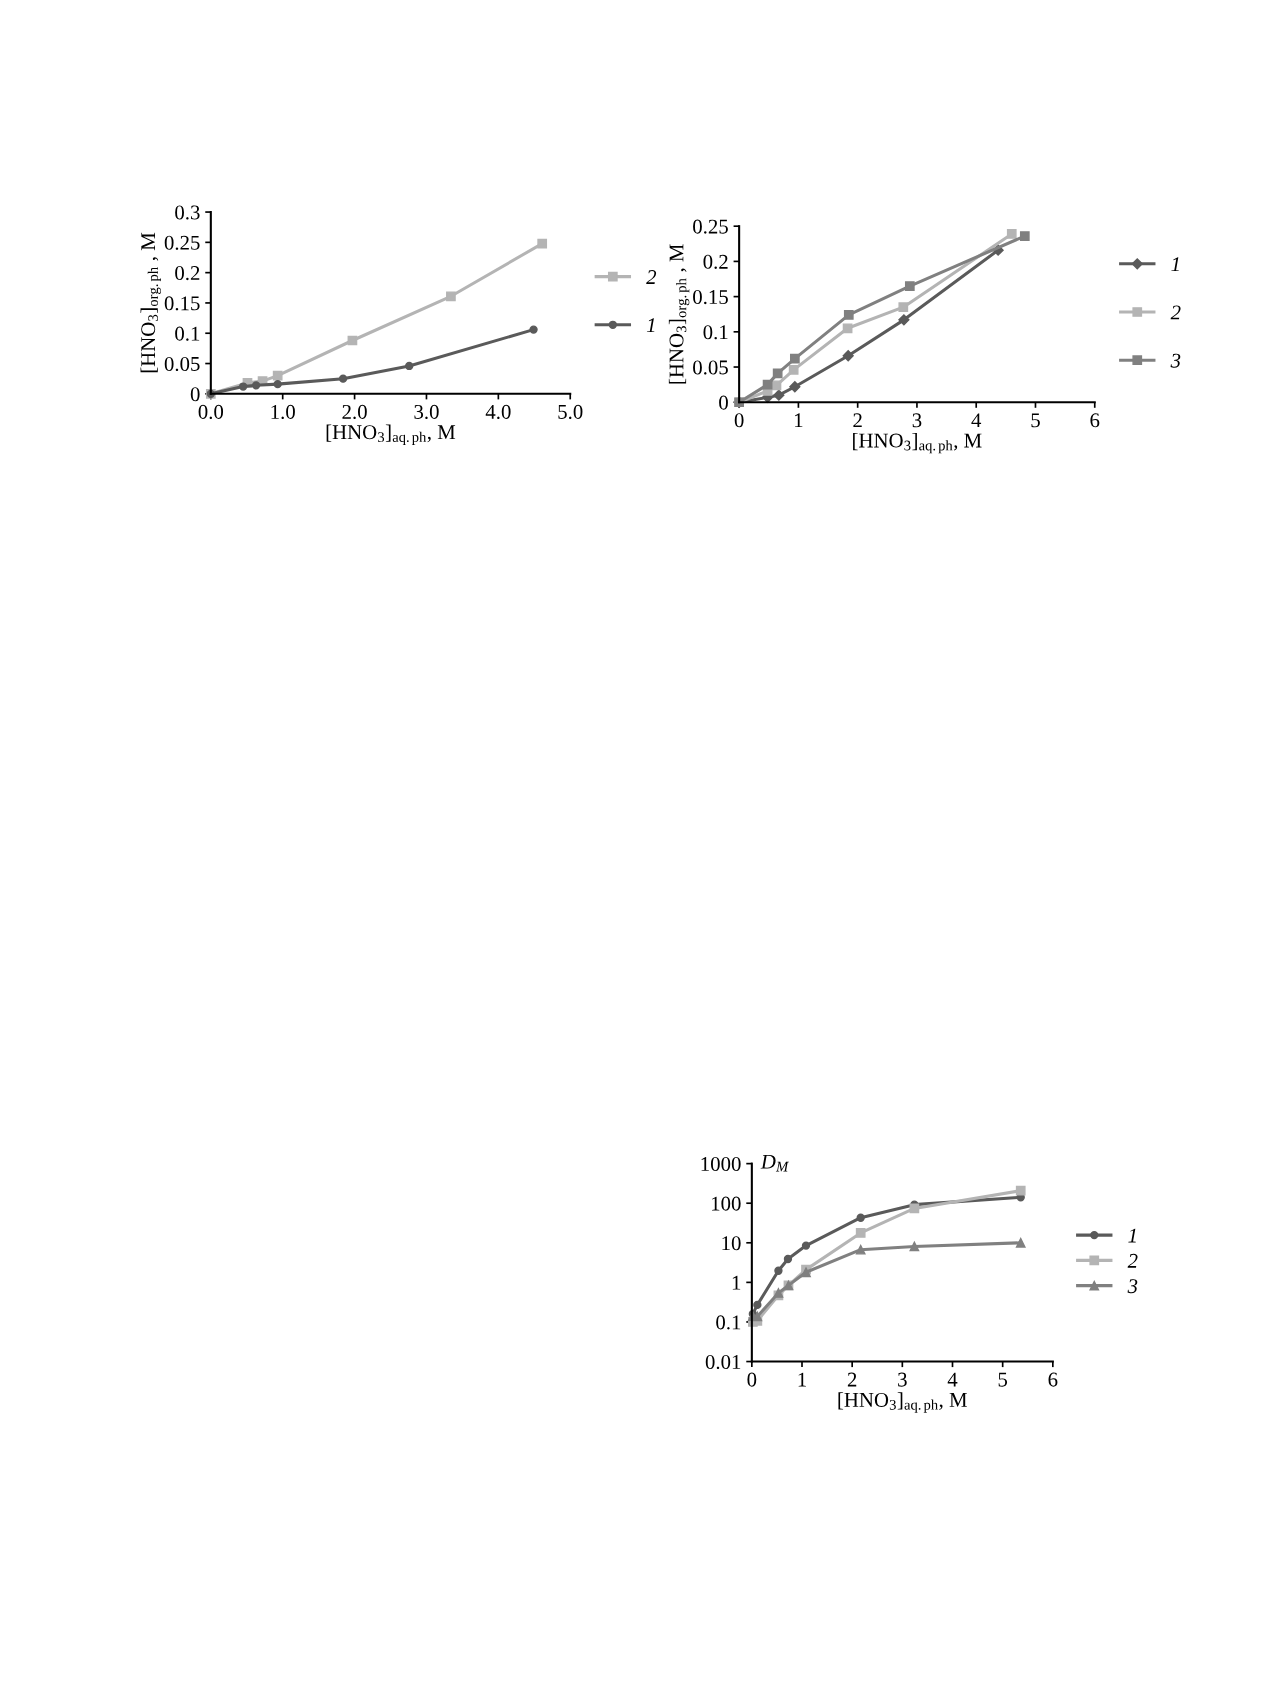 This screenshot has width=1270, height=1683. I want to click on x-tick-label: 0, so click(752, 1379).